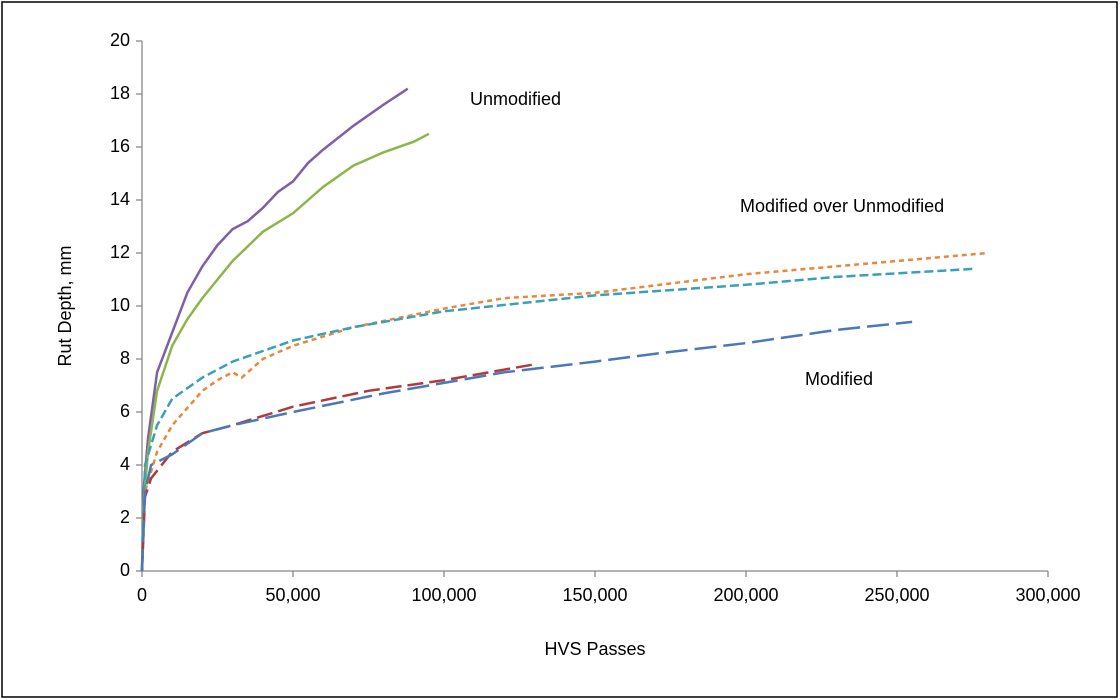 The image size is (1120, 700). I want to click on y-tick-label: 18, so click(120, 93).